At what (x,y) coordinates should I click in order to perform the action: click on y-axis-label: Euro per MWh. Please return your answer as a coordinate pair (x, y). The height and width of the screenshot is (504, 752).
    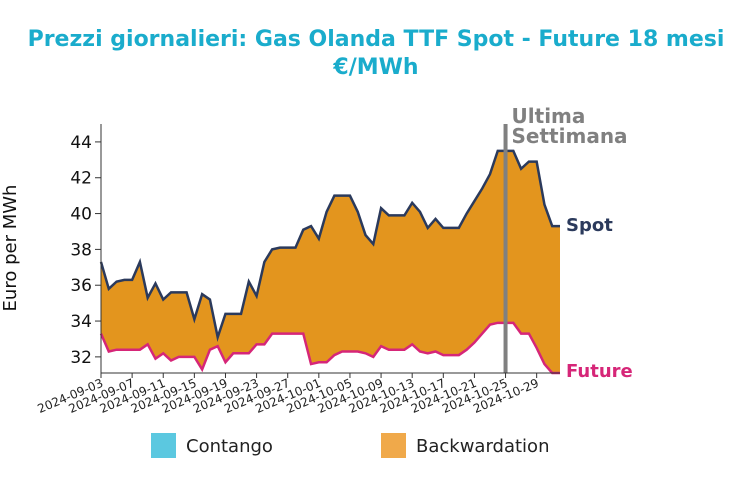
    Looking at the image, I should click on (10, 248).